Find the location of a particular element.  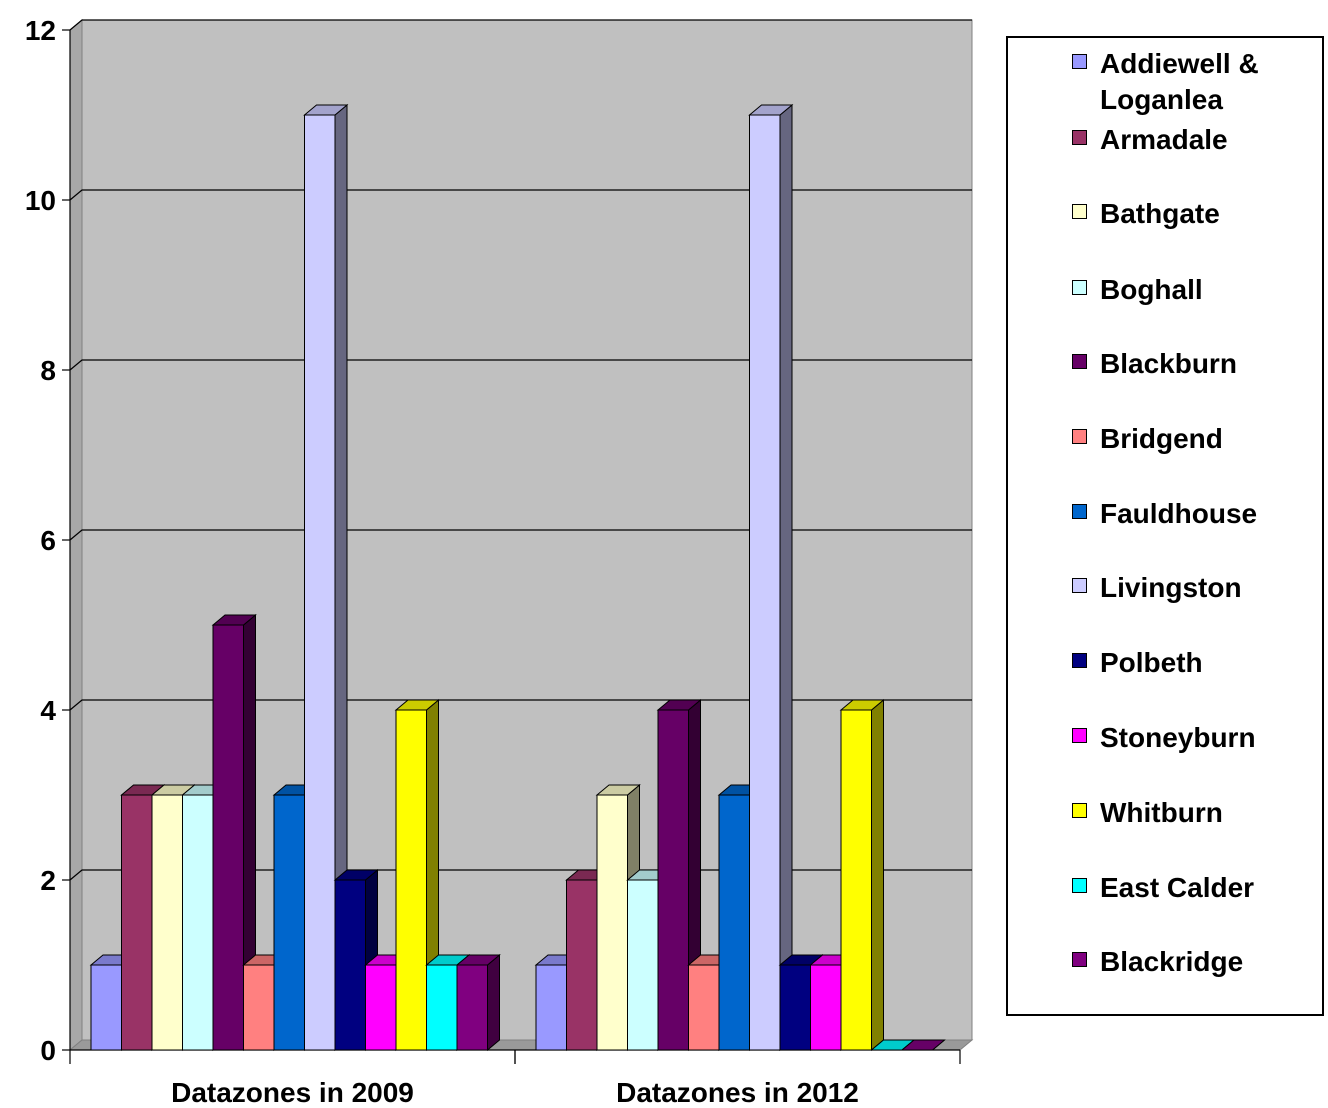

legend-label: Fauldhouse is located at coordinates (1179, 513).